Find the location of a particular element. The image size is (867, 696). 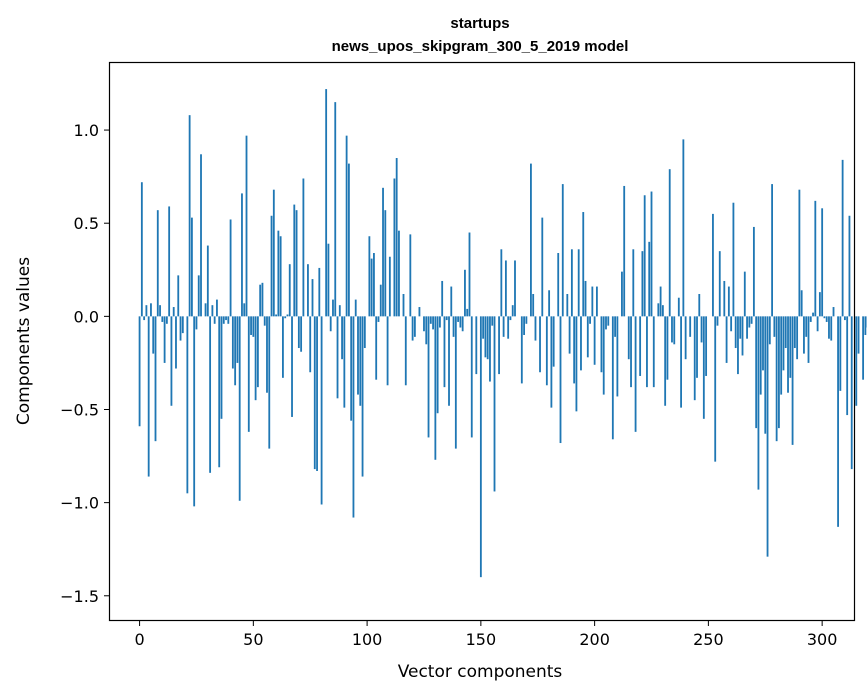

x-tick-label-50: 50 is located at coordinates (253, 639).